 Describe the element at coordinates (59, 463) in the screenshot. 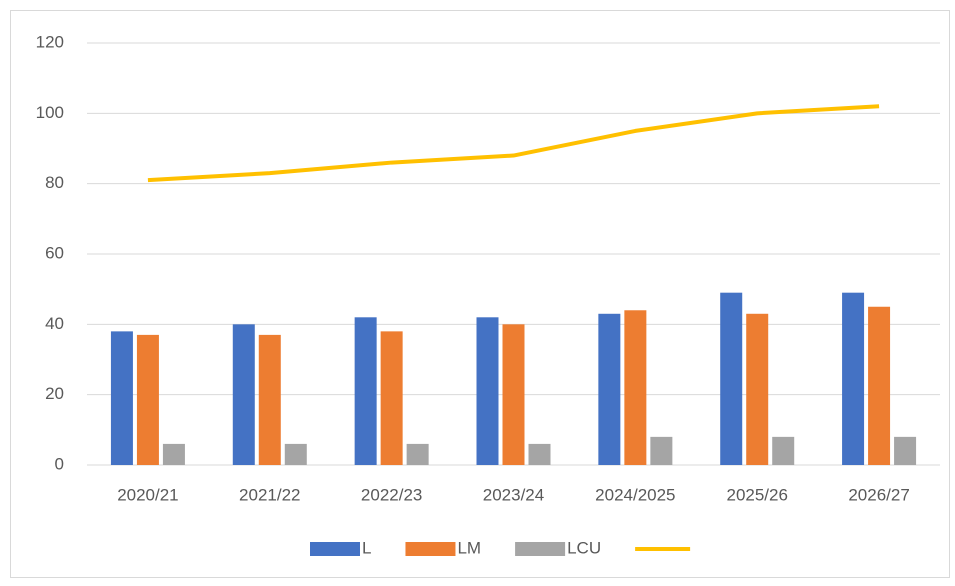

I see `y-tick-label: 0` at that location.